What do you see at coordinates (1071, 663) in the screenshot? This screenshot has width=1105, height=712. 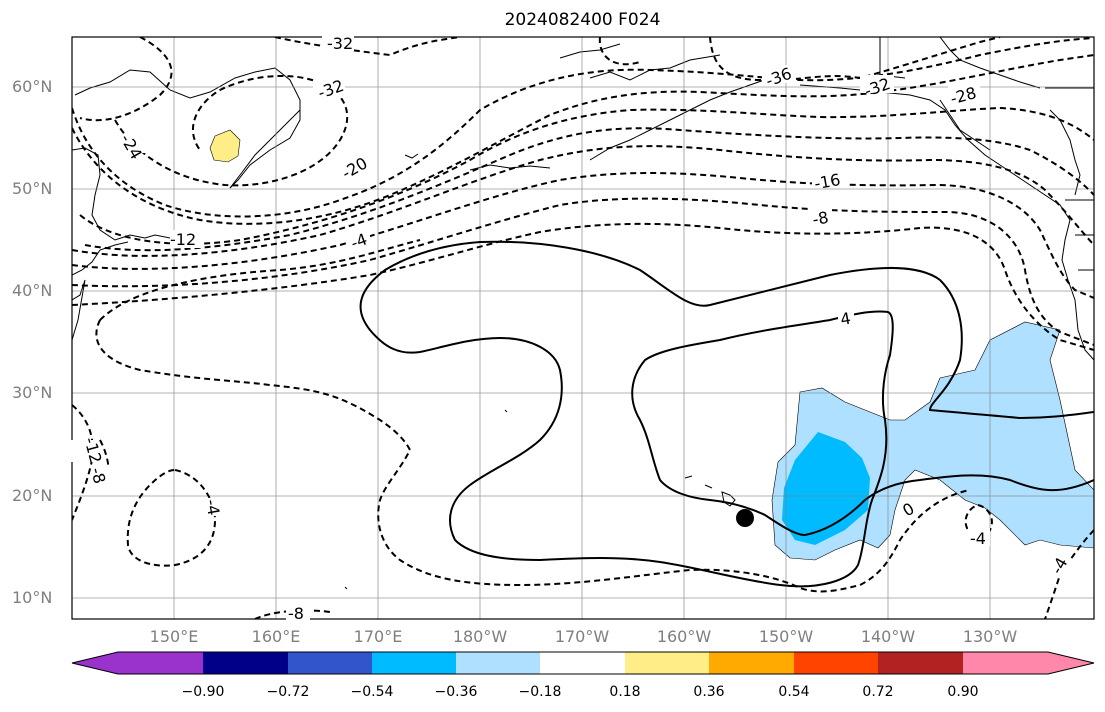 I see `colorbar-extend-high` at bounding box center [1071, 663].